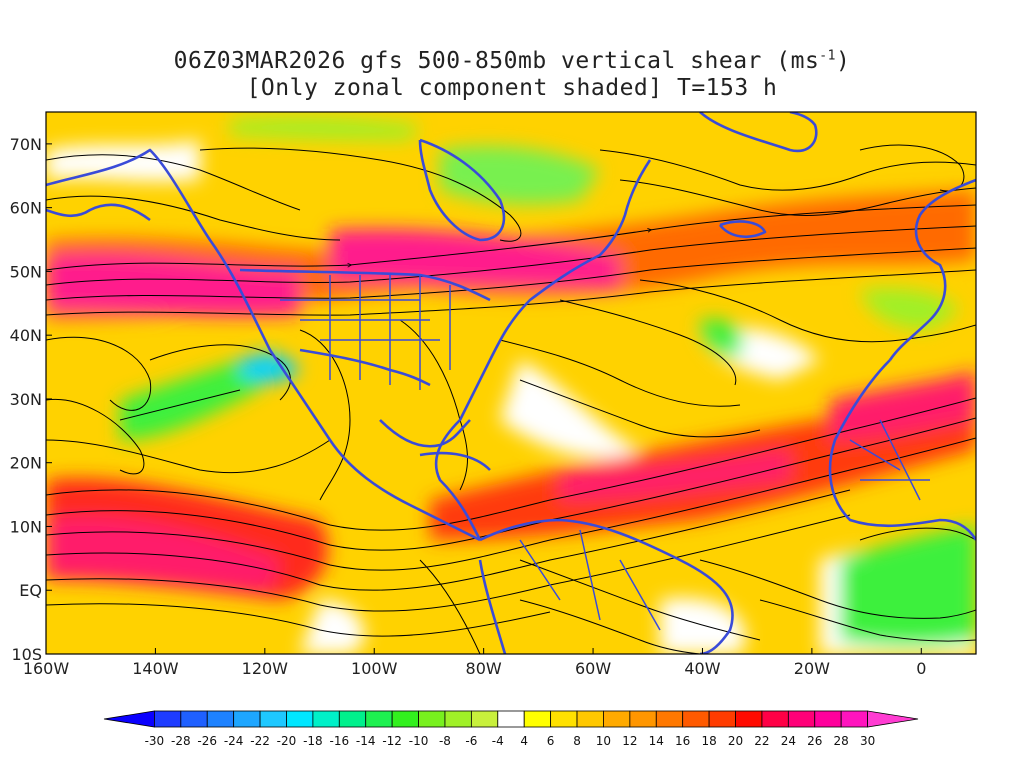  I want to click on coastline-hudson-bay, so click(462, 190).